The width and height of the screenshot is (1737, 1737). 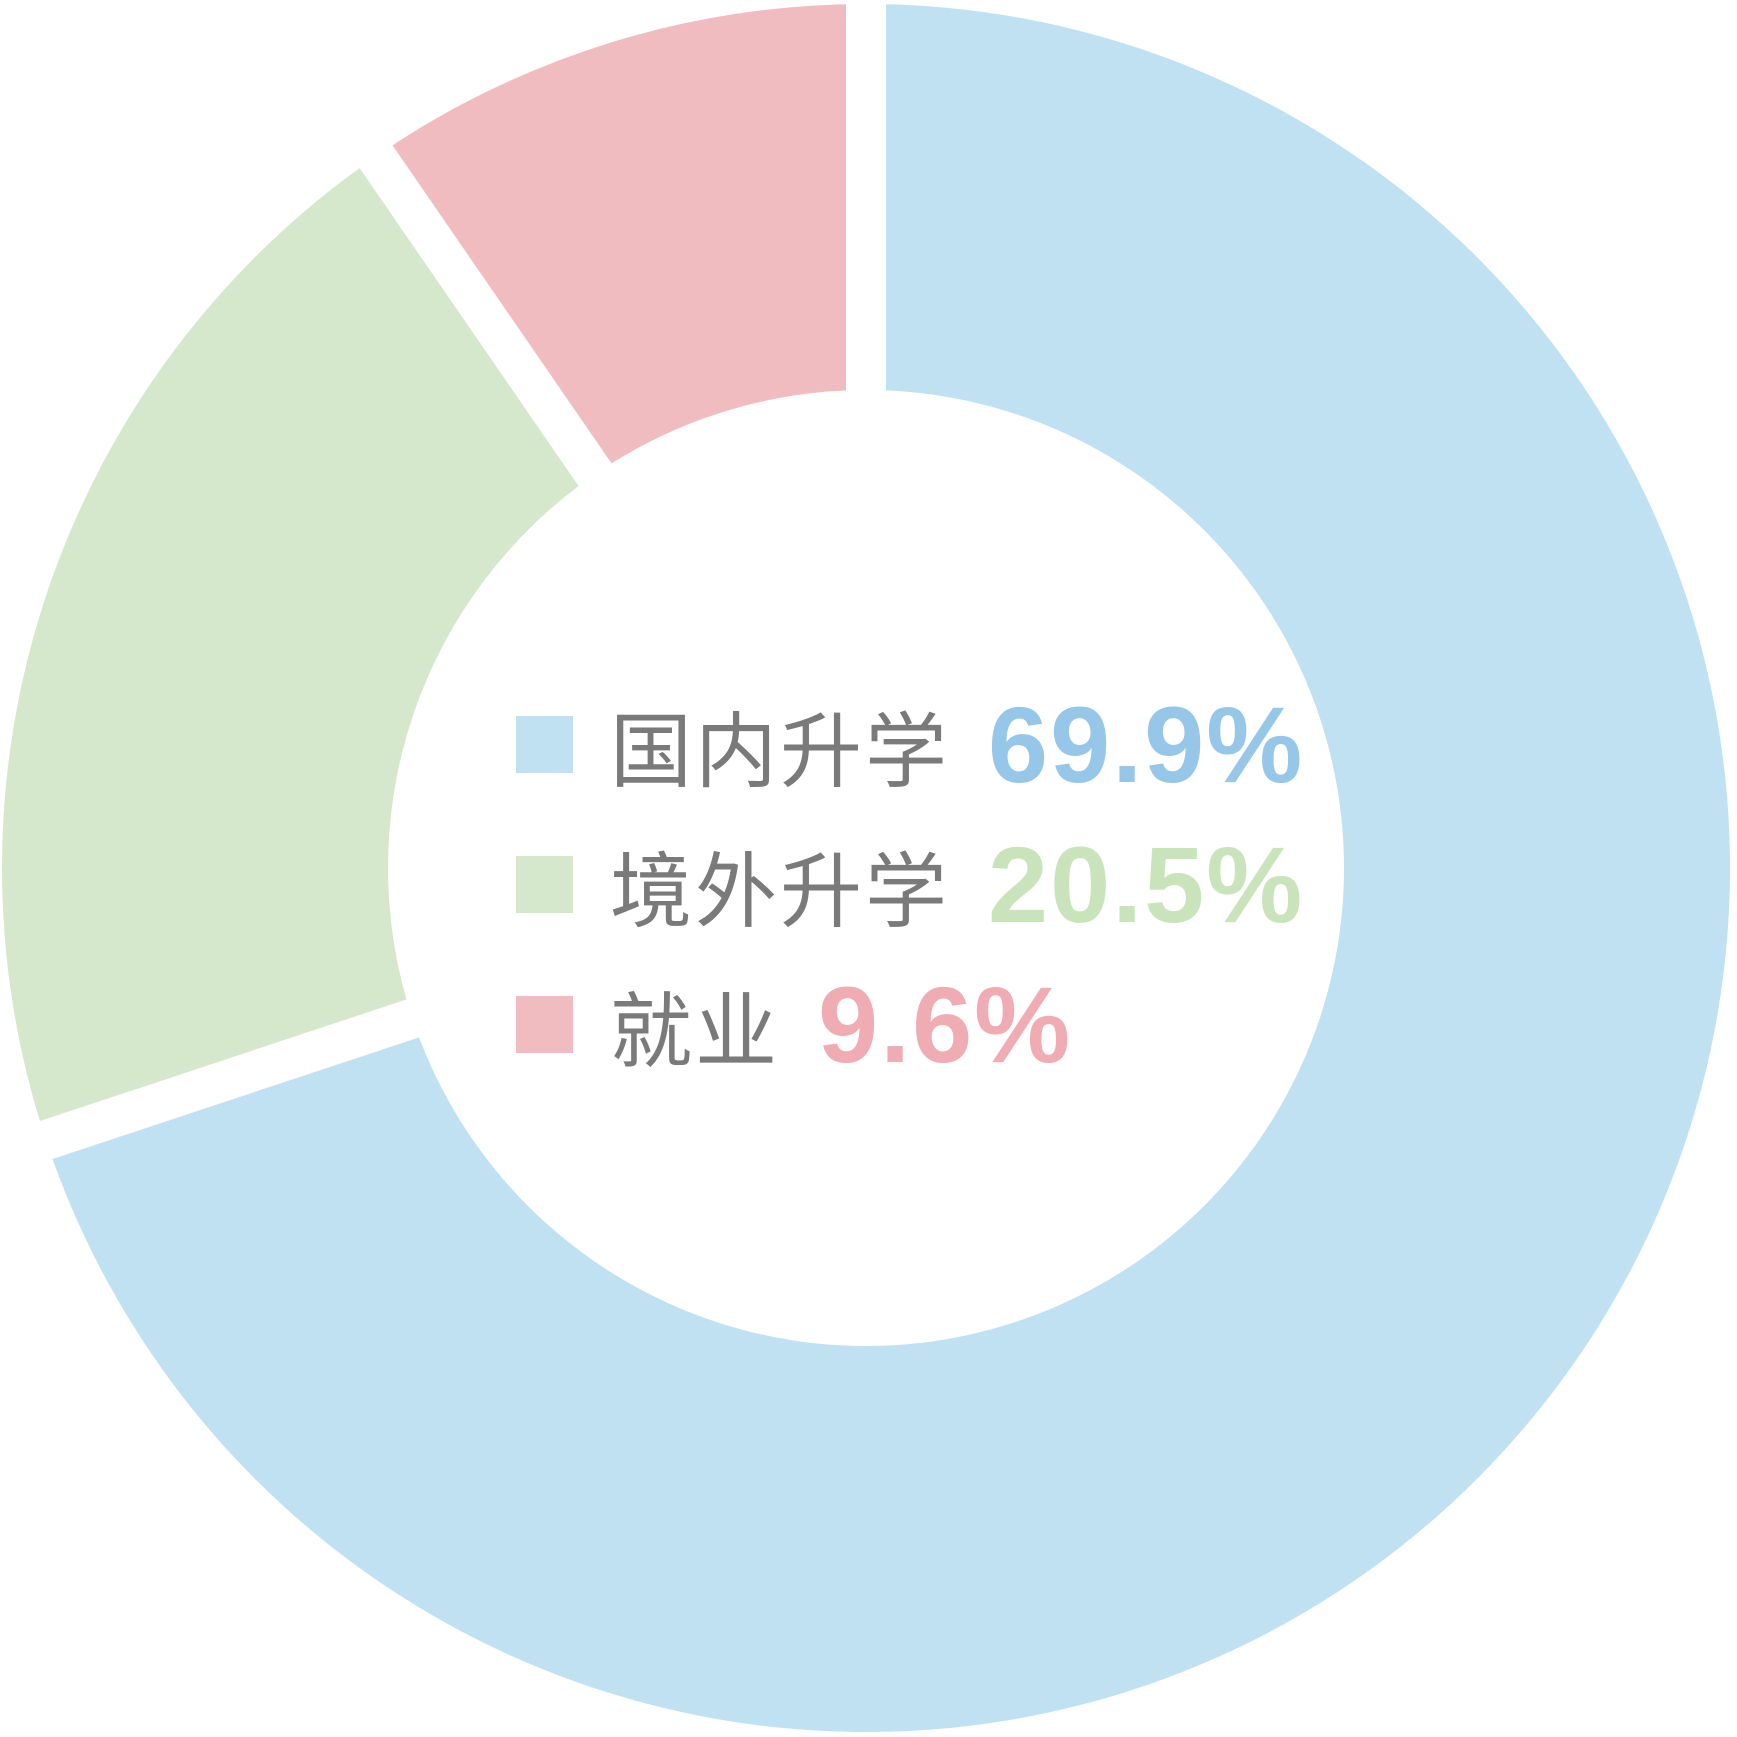 I want to click on legend-item-overseas-study: 境外升学 20.5%, so click(x=910, y=884).